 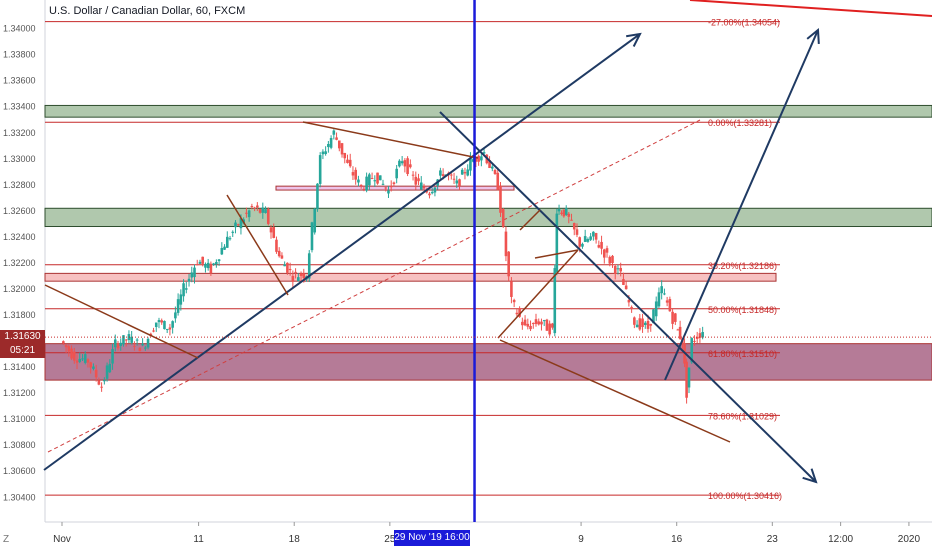 I want to click on fib-label-0: -27.00%(1.34054), so click(x=744, y=23).